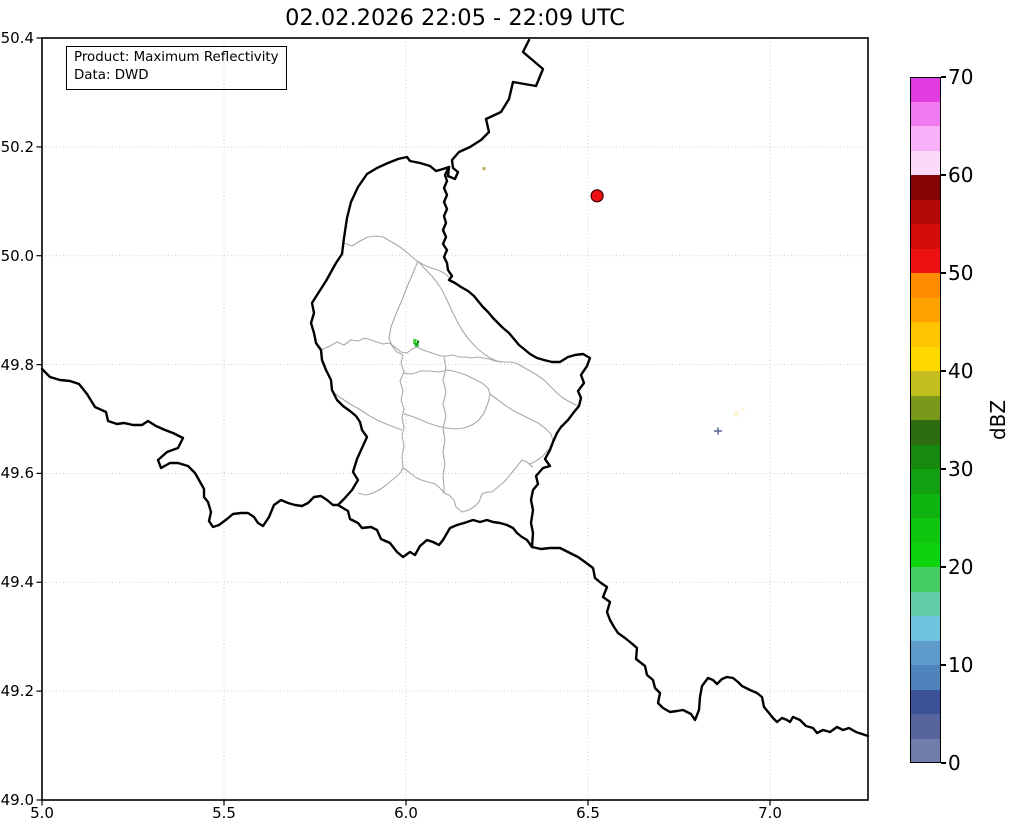 This screenshot has height=834, width=1023. What do you see at coordinates (17, 146) in the screenshot?
I see `y-tick-label: 50.2` at bounding box center [17, 146].